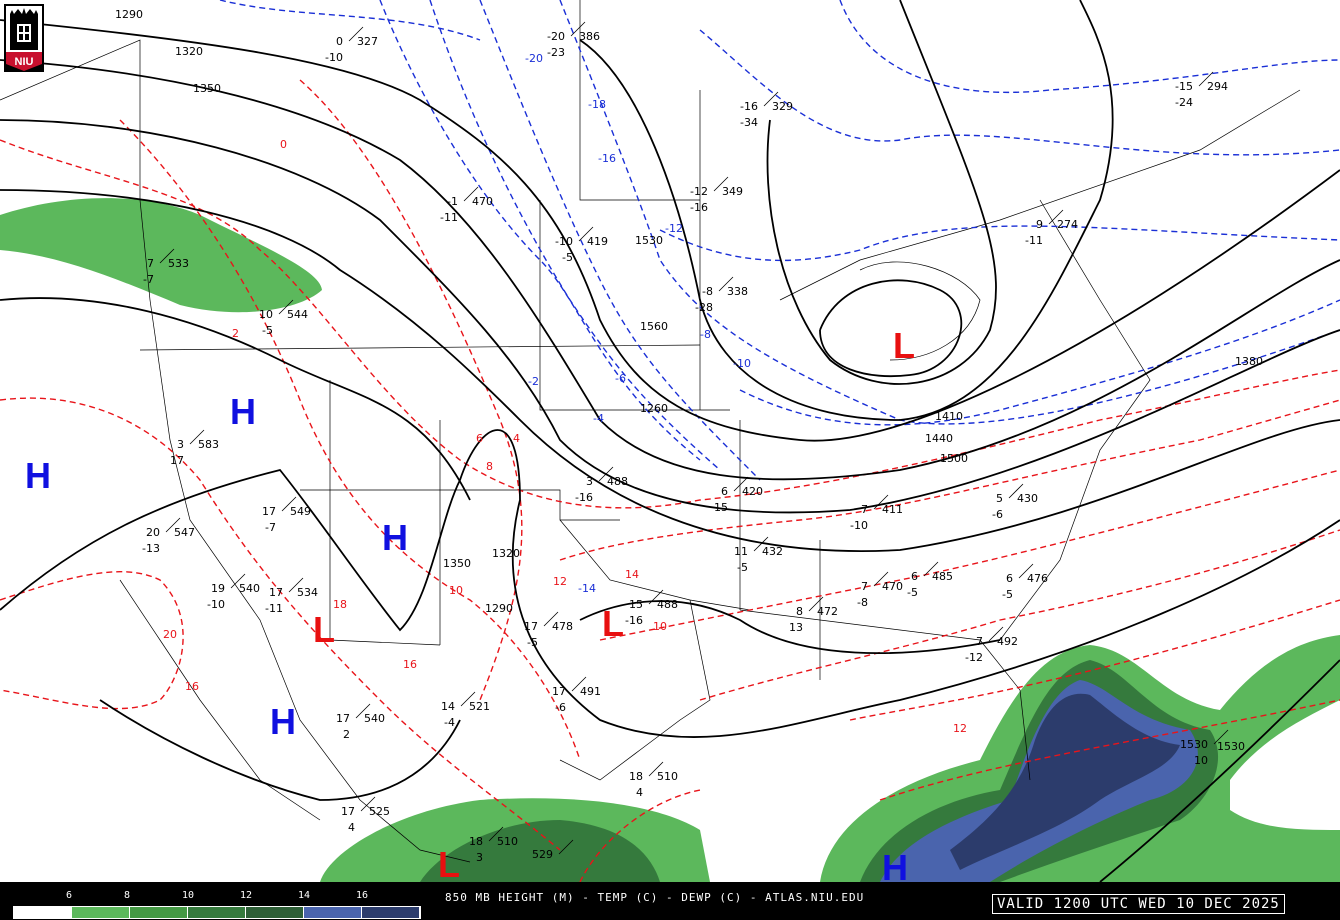 The image size is (1340, 920). Describe the element at coordinates (334, 57) in the screenshot. I see `station-dewpoint: -10` at that location.